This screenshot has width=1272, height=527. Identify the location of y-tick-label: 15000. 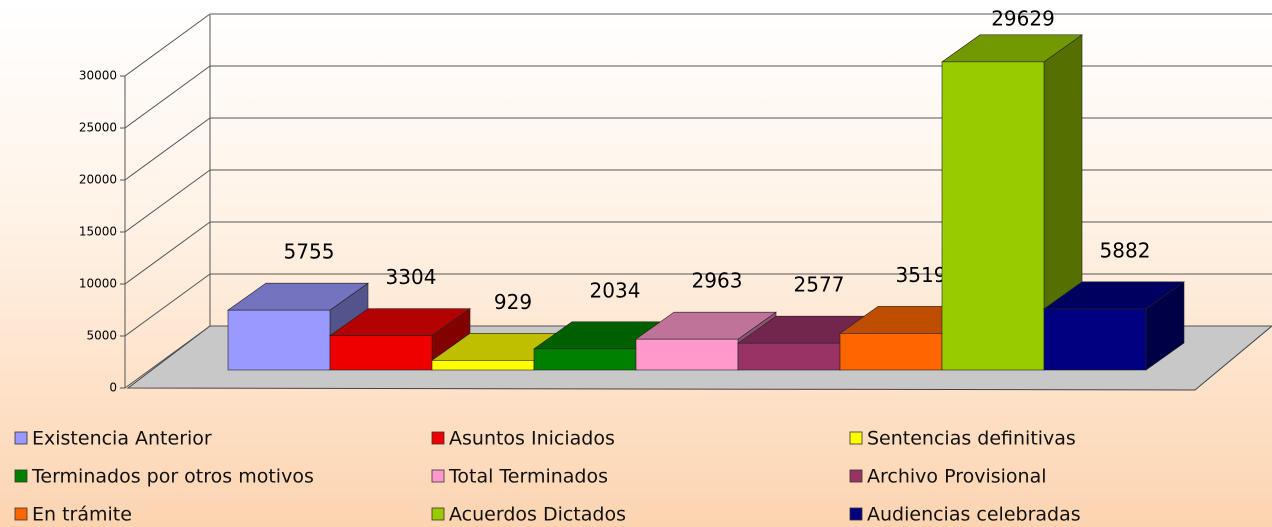
(98, 232).